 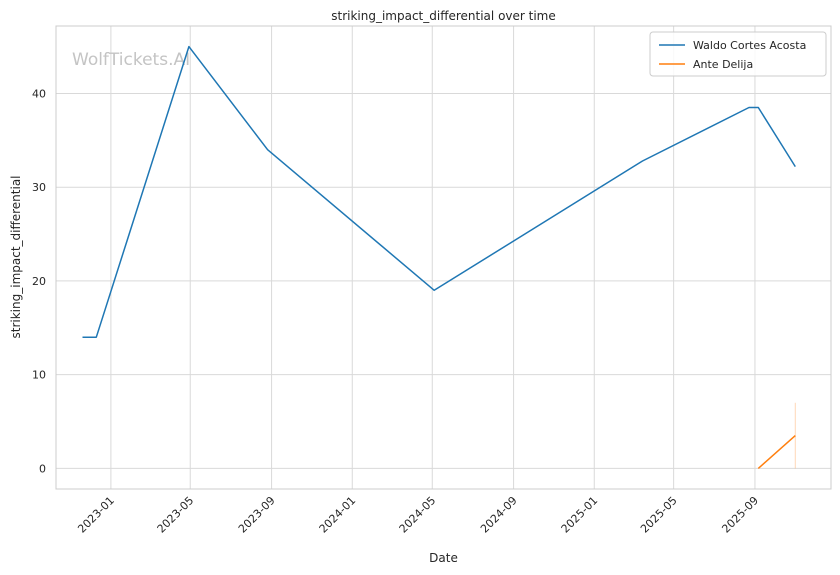 What do you see at coordinates (443, 16) in the screenshot?
I see `chart-title: striking_impact_differential over time` at bounding box center [443, 16].